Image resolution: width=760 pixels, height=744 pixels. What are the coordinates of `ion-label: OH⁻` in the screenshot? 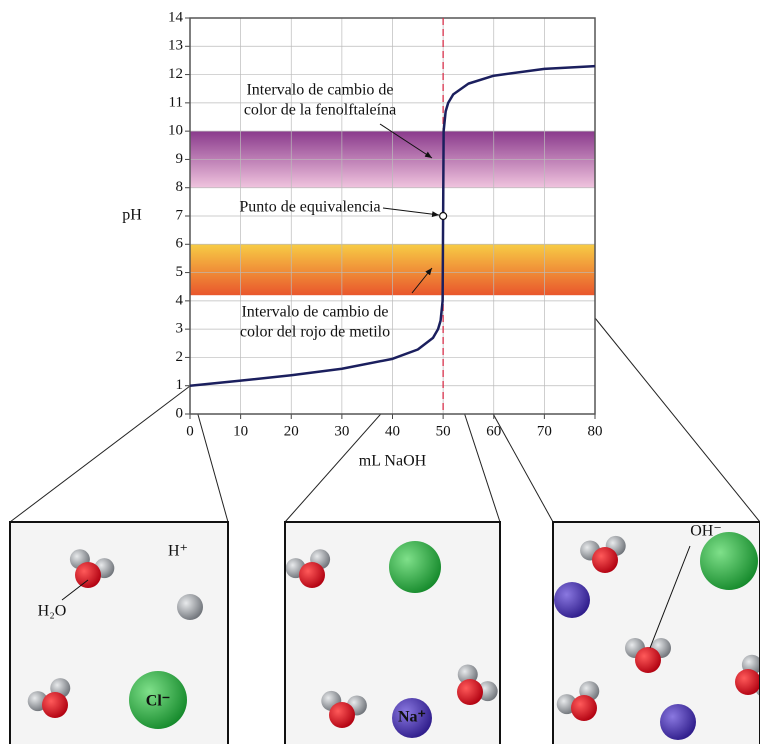 It's located at (706, 531).